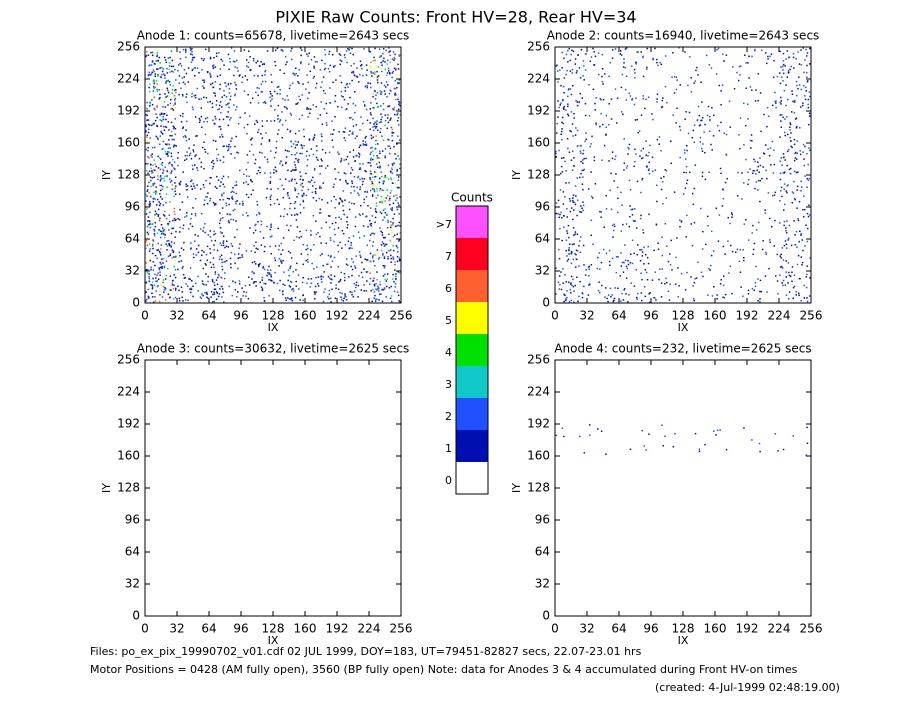 This screenshot has width=913, height=705. What do you see at coordinates (448, 256) in the screenshot?
I see `colorbar-label: 7` at bounding box center [448, 256].